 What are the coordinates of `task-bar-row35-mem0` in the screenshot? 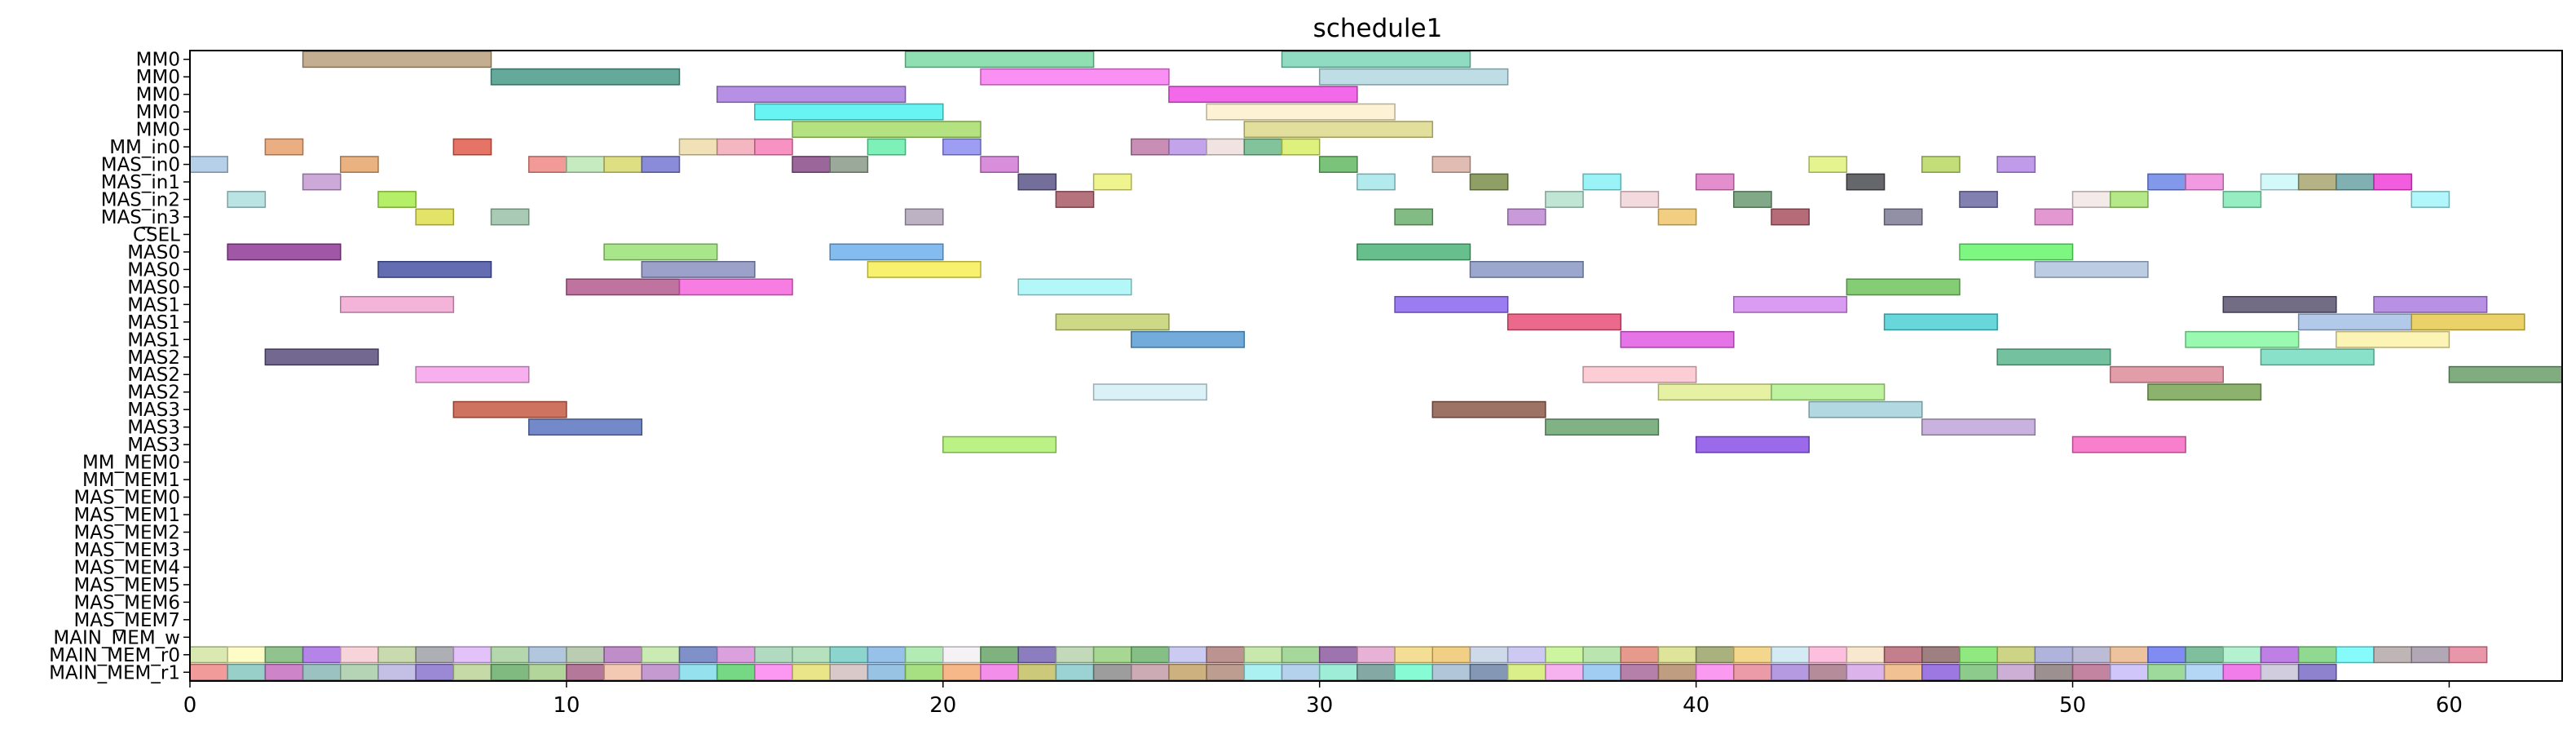 It's located at (208, 672).